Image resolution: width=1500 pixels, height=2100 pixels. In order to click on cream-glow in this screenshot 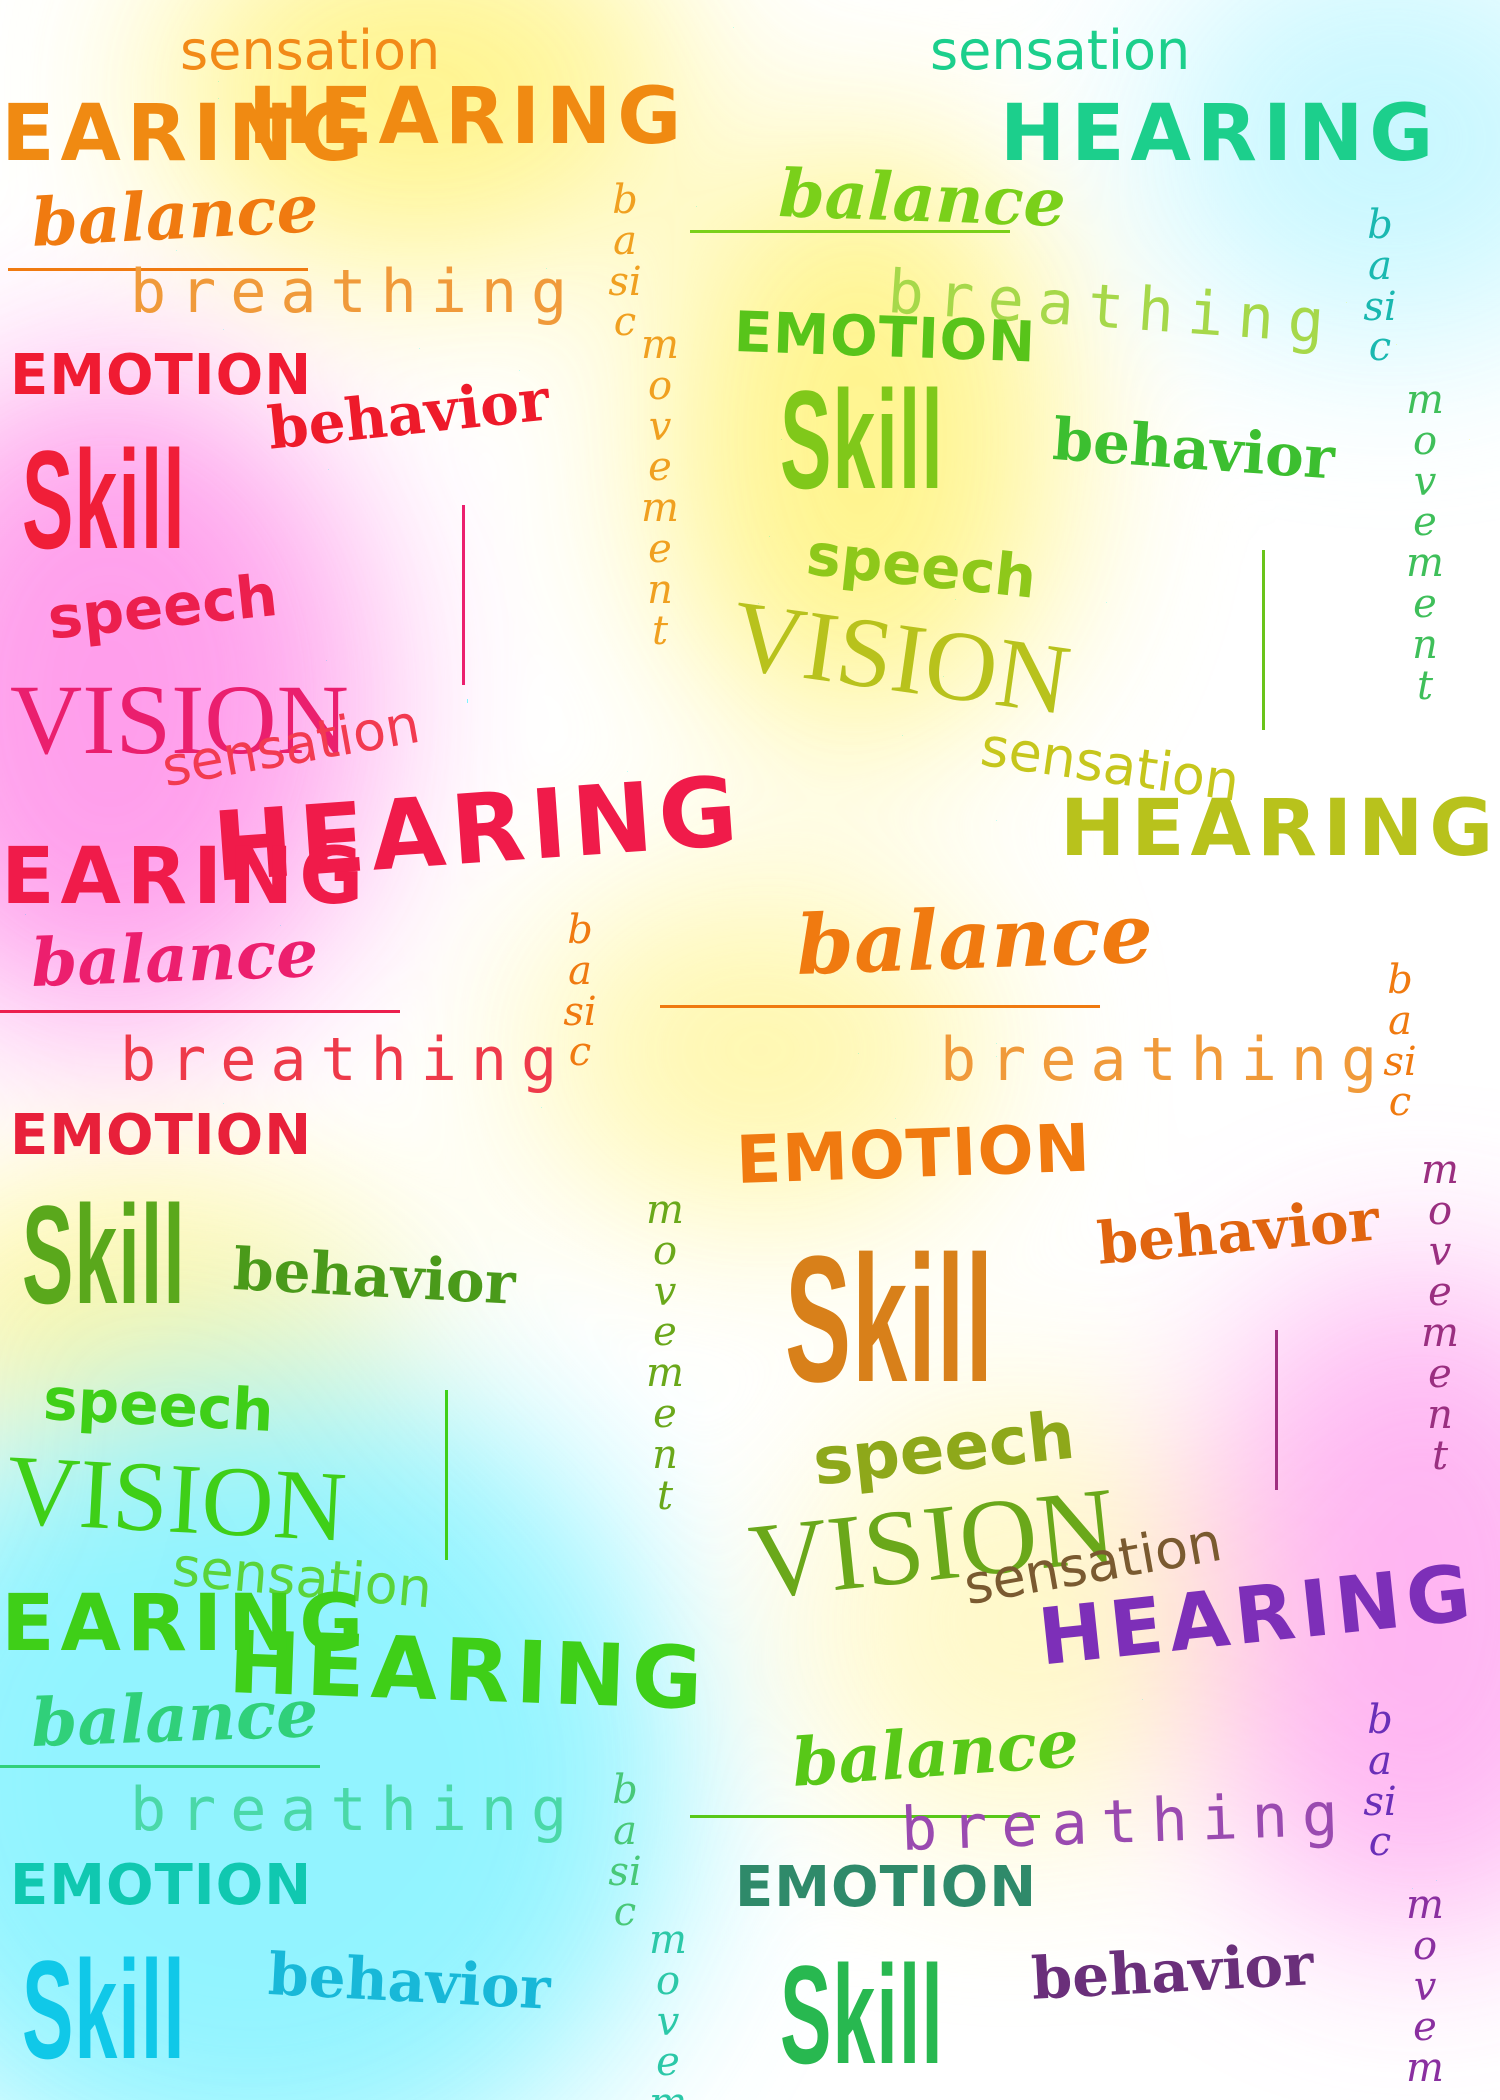, I will do `click(1010, 1620)`.